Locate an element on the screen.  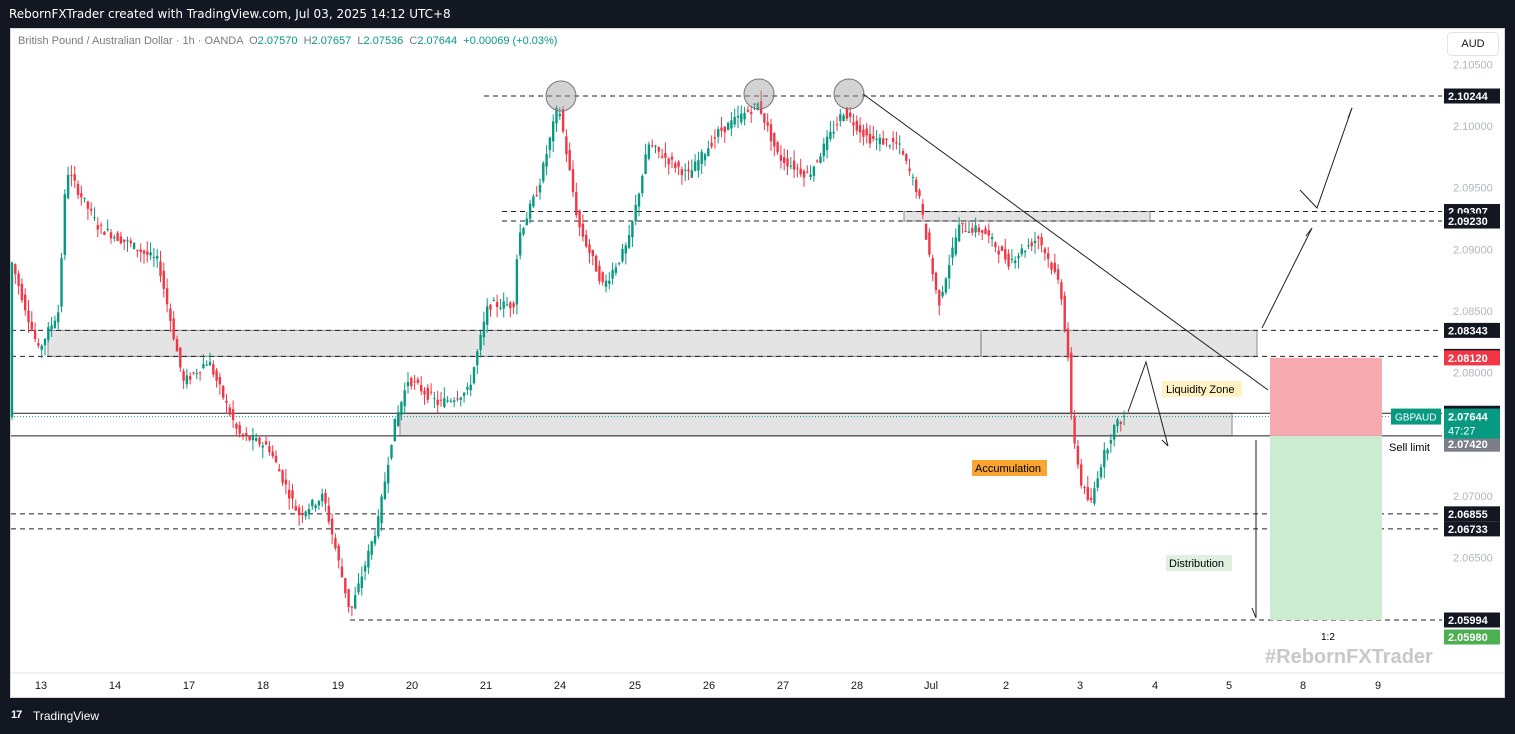
close-value: 2.07644 is located at coordinates (437, 41).